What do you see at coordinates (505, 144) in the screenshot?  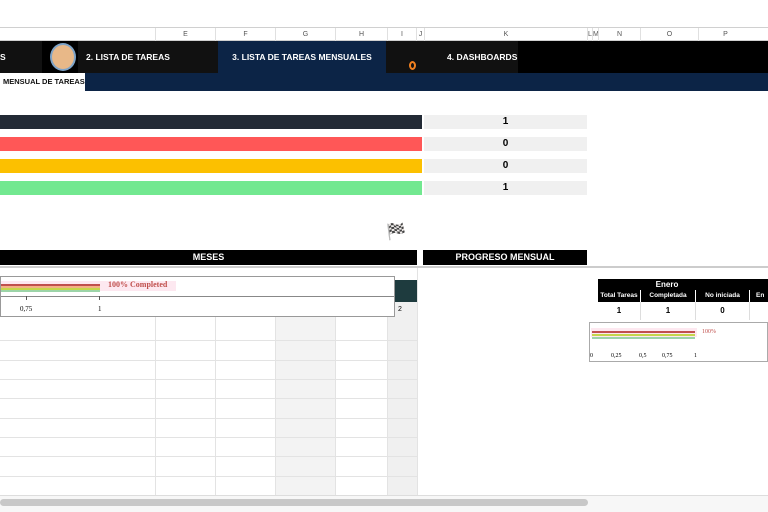 I see `status-value-red: 0` at bounding box center [505, 144].